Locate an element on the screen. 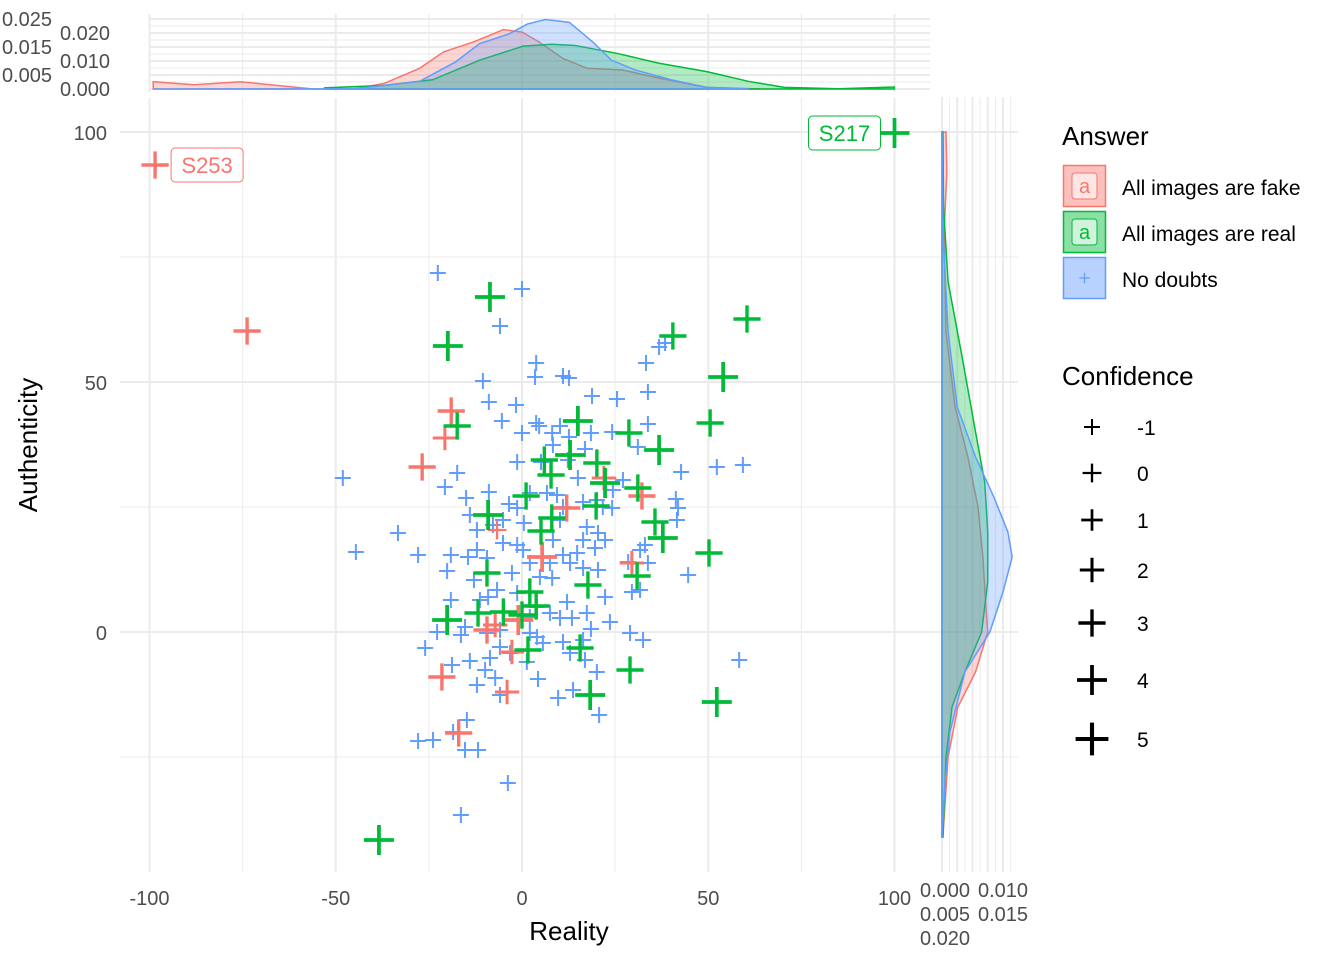  top-density-fake is located at coordinates (456, 59).